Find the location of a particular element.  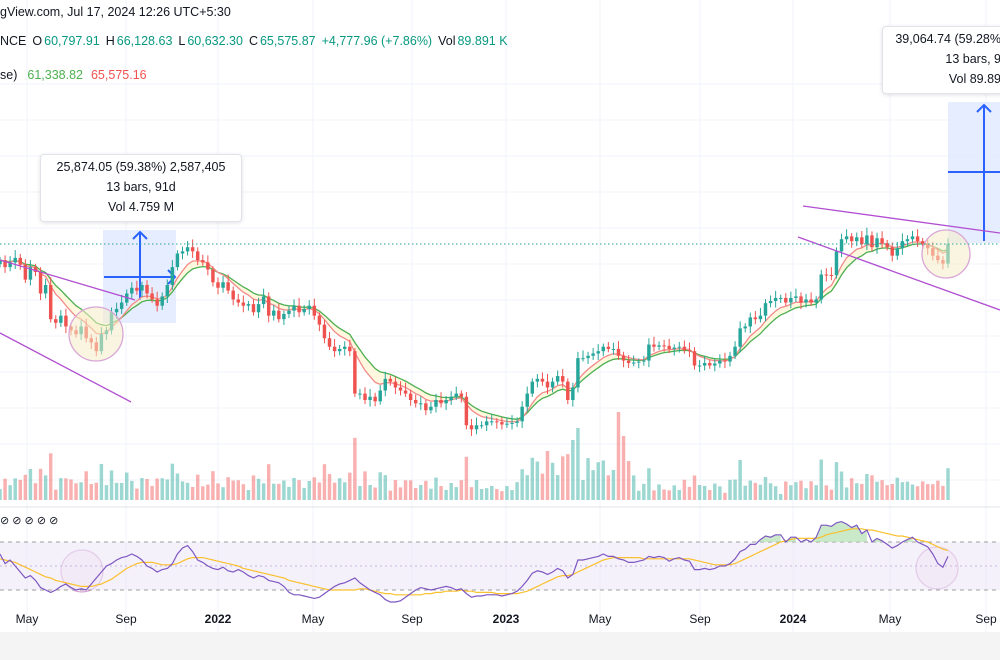

change-value: +4,777.96 (+7.86%) is located at coordinates (377, 41).